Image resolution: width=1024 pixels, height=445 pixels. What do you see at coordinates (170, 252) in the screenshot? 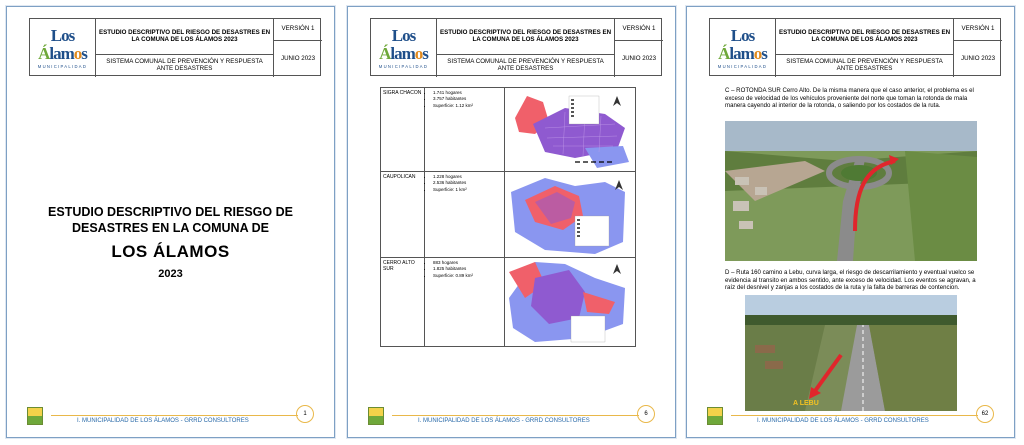
I see `cover-commune-name: LOS ÁLAMOS` at bounding box center [170, 252].